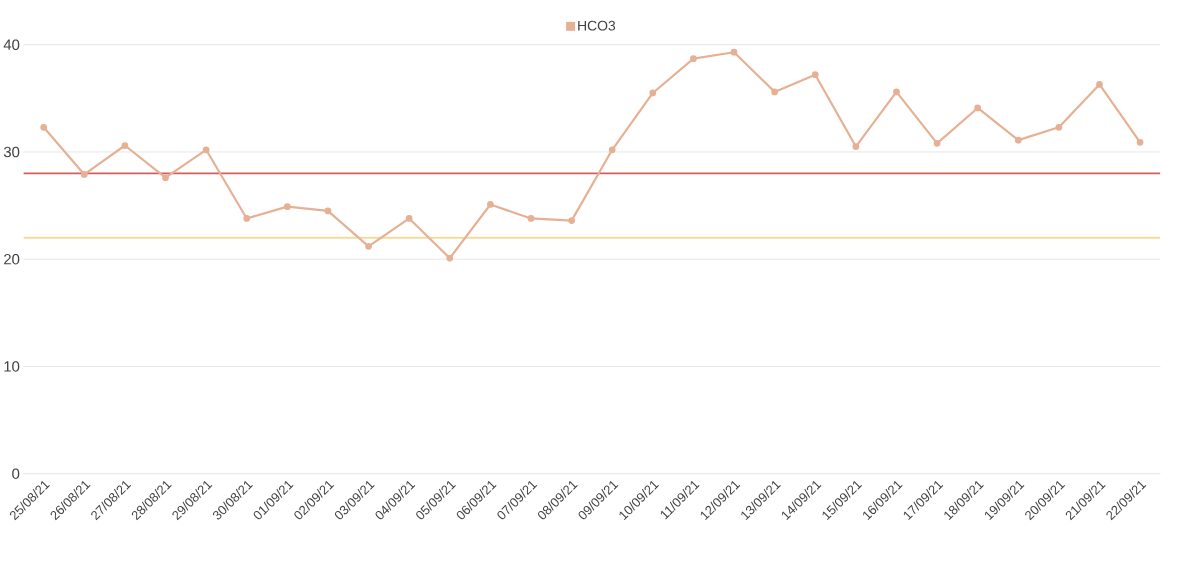  What do you see at coordinates (11, 152) in the screenshot?
I see `y-tick-label: 30` at bounding box center [11, 152].